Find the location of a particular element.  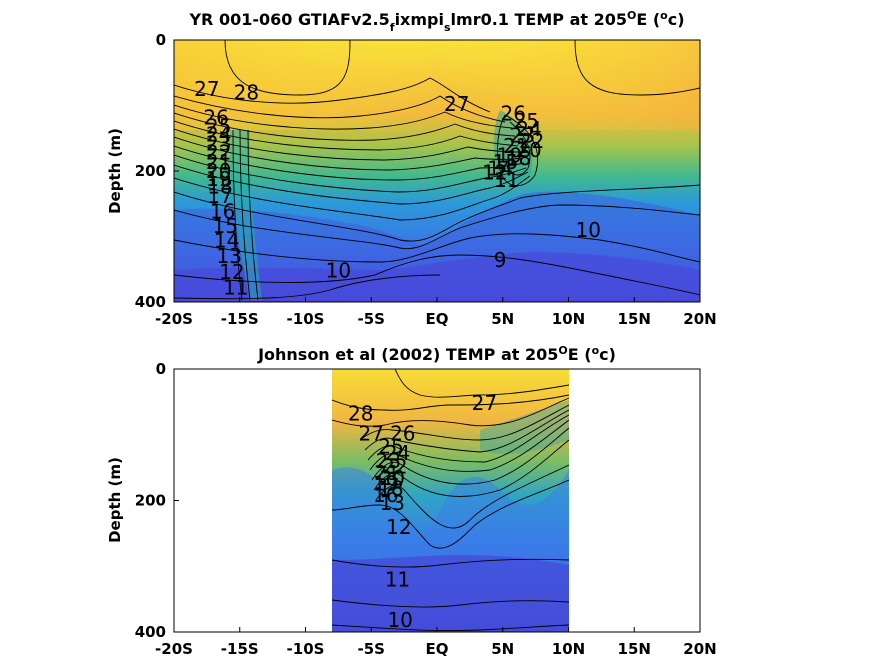

y-axis-label-top: Depth (m) is located at coordinates (115, 171).